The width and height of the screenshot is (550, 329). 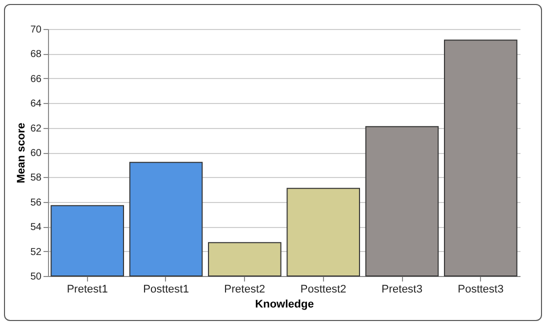 I want to click on x-tick-label: Pretest1, so click(x=87, y=290).